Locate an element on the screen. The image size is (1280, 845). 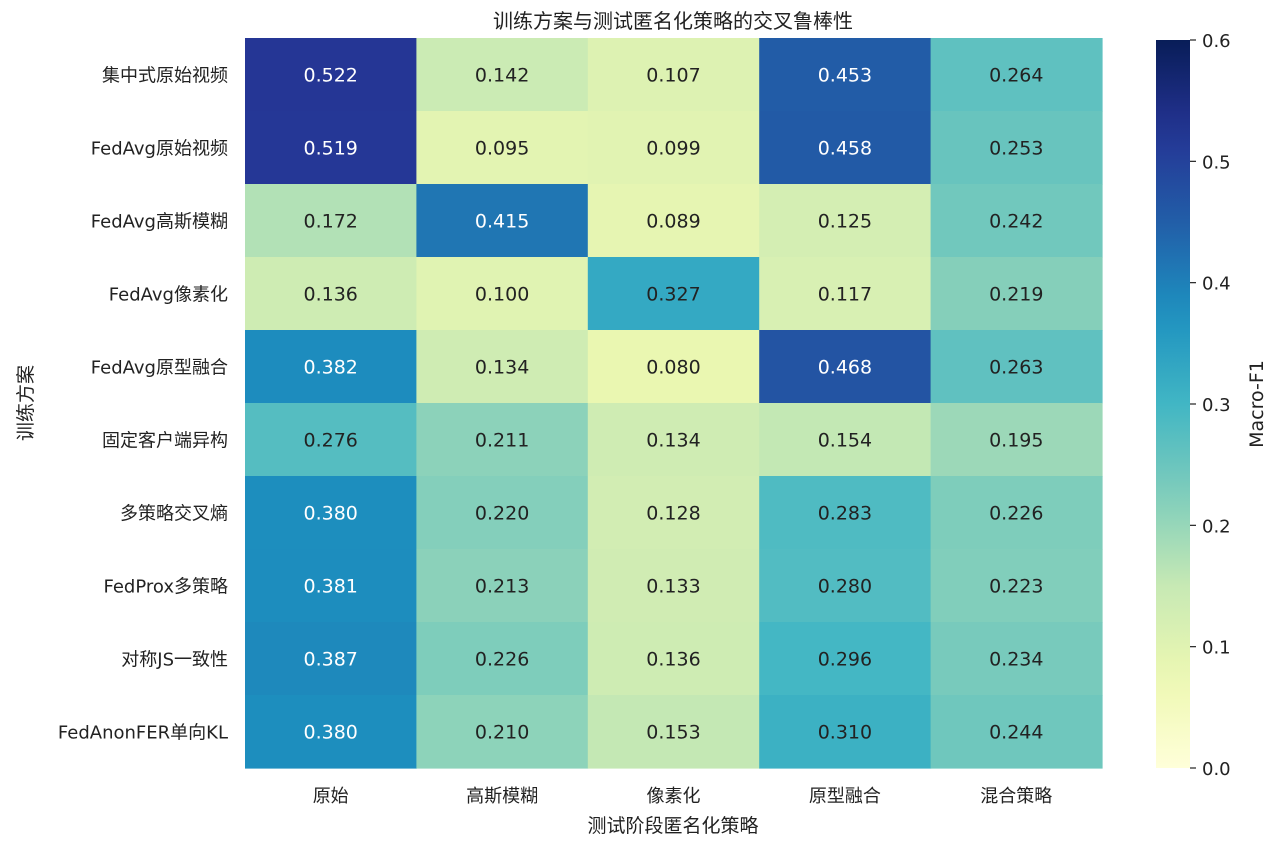
cell-value-label: 0.099 is located at coordinates (673, 149).